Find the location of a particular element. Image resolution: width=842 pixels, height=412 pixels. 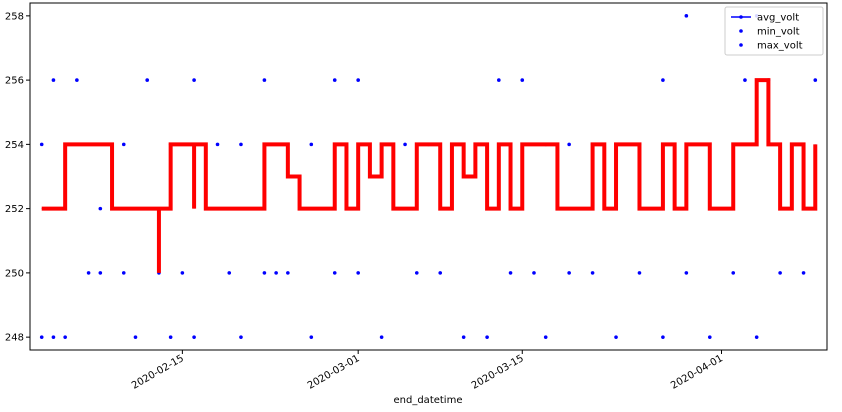

legend-label-1: min_volt is located at coordinates (778, 32).